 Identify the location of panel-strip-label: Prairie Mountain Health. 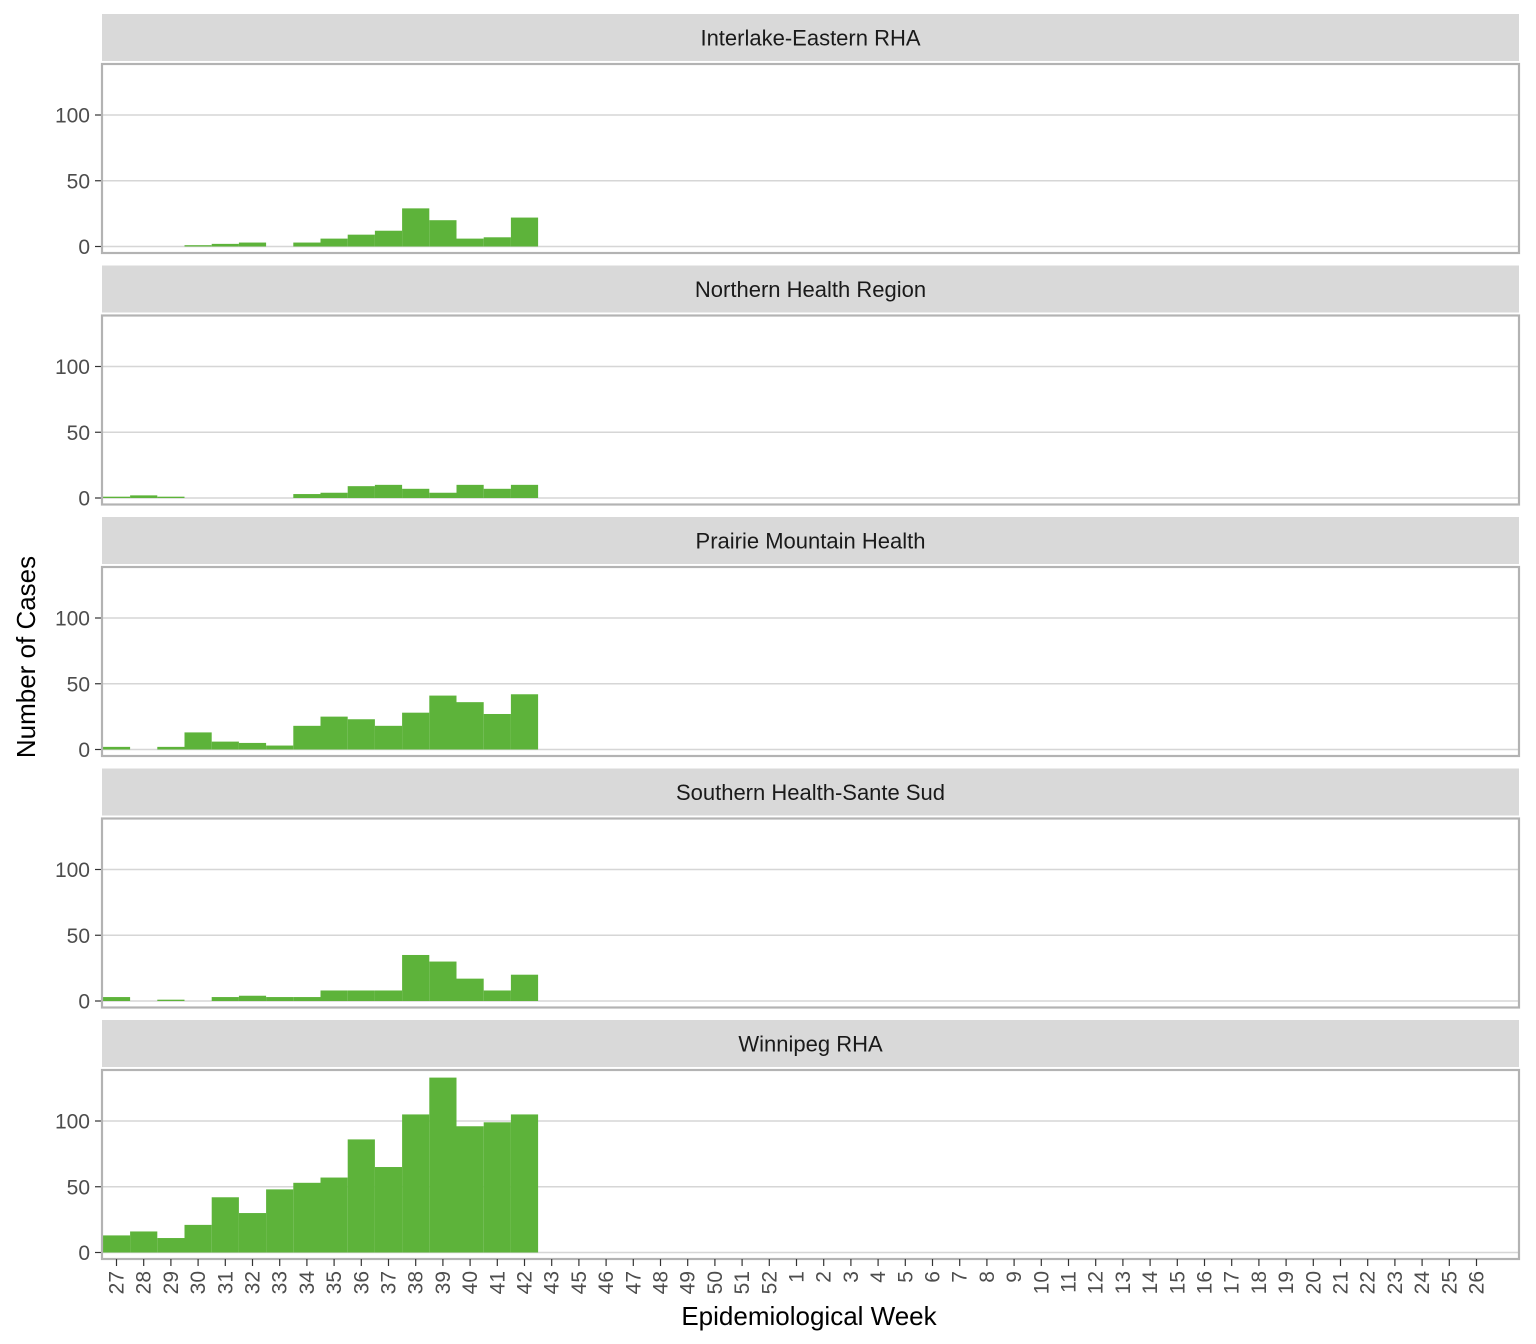
(811, 541).